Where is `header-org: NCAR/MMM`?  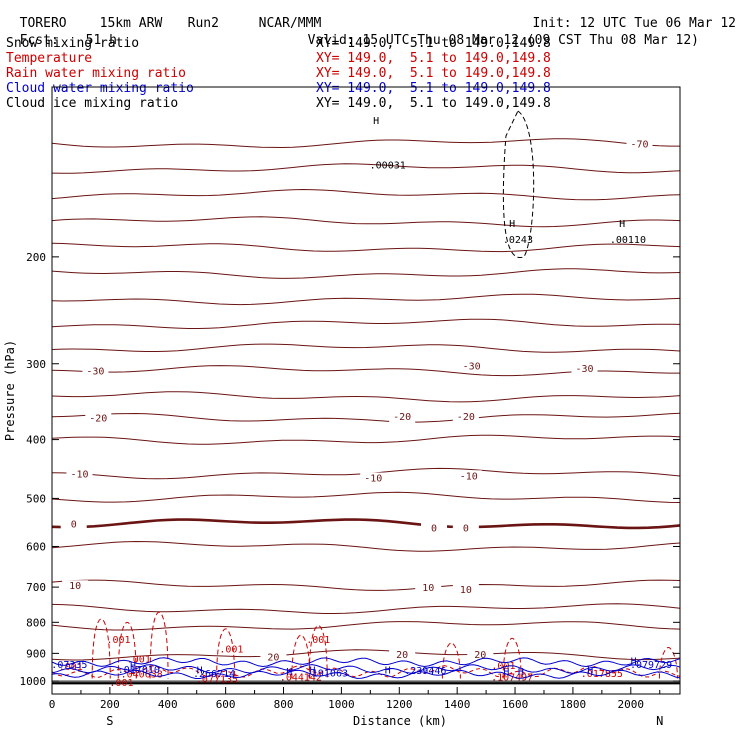 header-org: NCAR/MMM is located at coordinates (282, 16).